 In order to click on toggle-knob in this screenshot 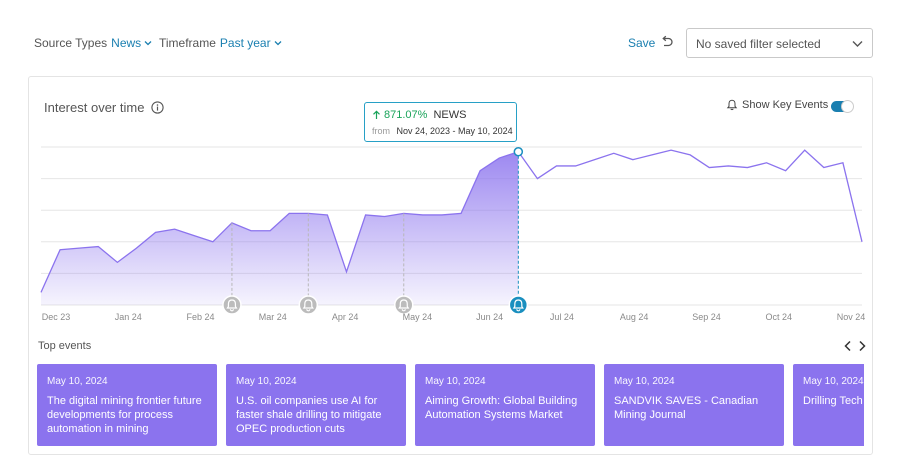, I will do `click(847, 106)`.